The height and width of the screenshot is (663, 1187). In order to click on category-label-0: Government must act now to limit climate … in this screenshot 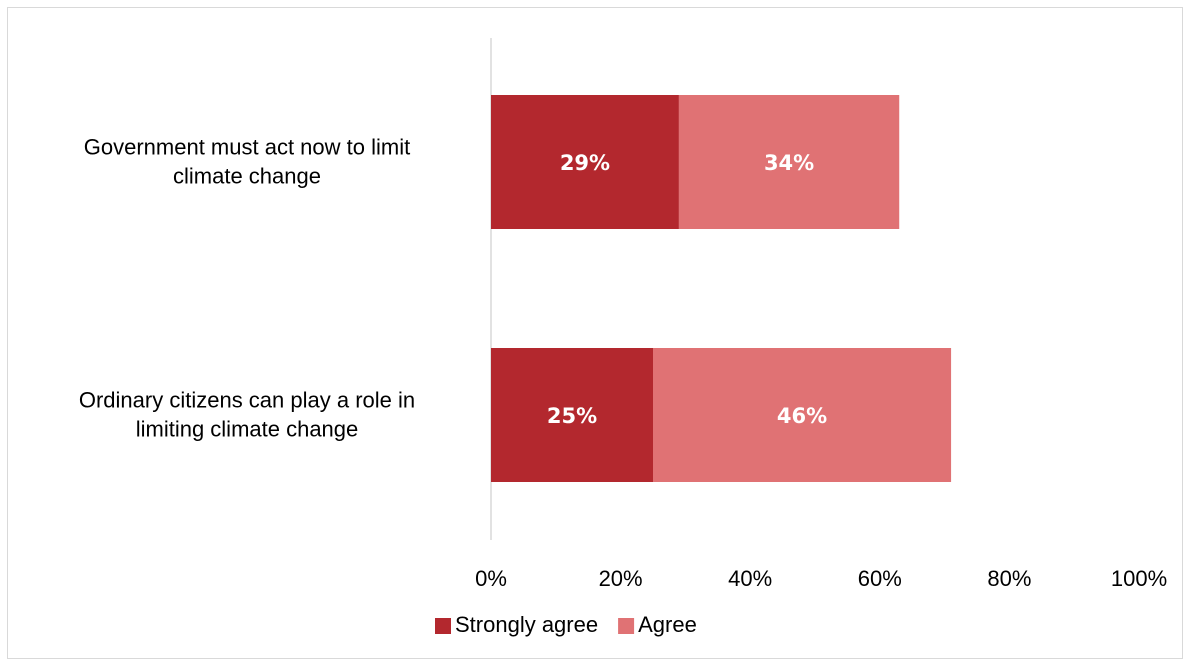, I will do `click(247, 162)`.